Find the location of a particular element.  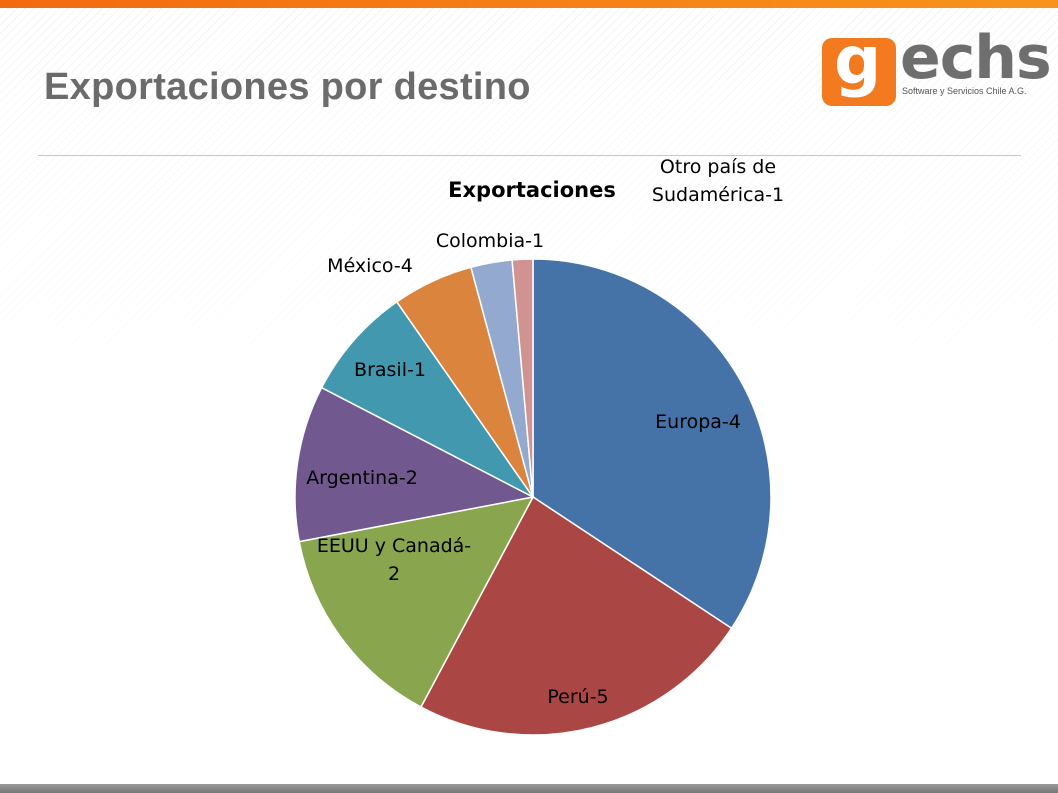

pie-label-2: Perú-5 is located at coordinates (577, 697).